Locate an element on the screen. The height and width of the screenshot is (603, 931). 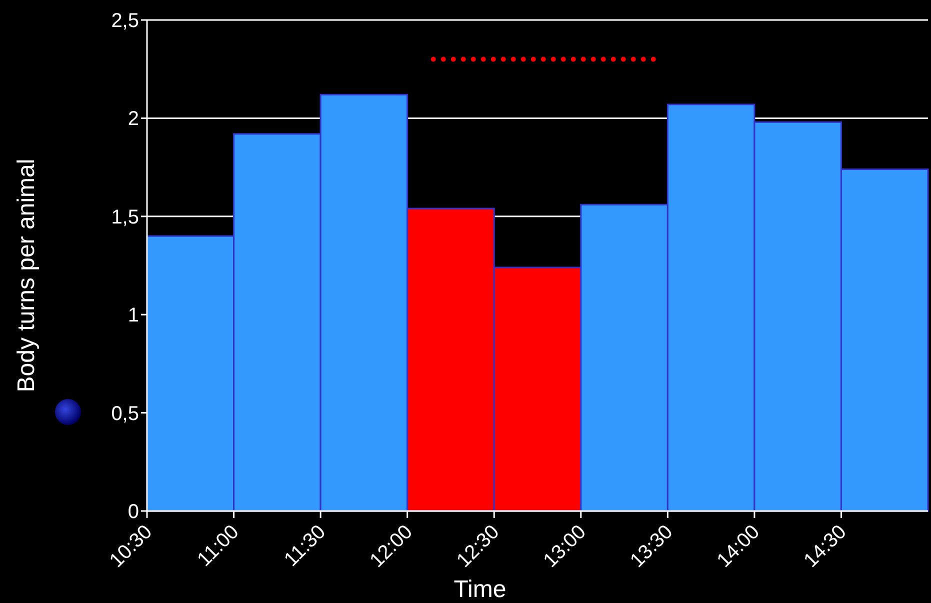
y-tick-label: 0 is located at coordinates (133, 512).